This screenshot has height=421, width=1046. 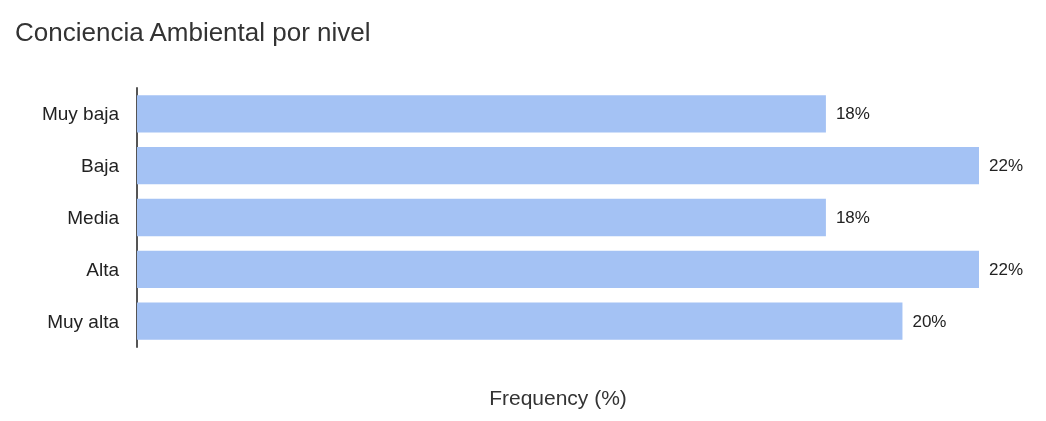 What do you see at coordinates (100, 166) in the screenshot?
I see `y-tick-label: Baja` at bounding box center [100, 166].